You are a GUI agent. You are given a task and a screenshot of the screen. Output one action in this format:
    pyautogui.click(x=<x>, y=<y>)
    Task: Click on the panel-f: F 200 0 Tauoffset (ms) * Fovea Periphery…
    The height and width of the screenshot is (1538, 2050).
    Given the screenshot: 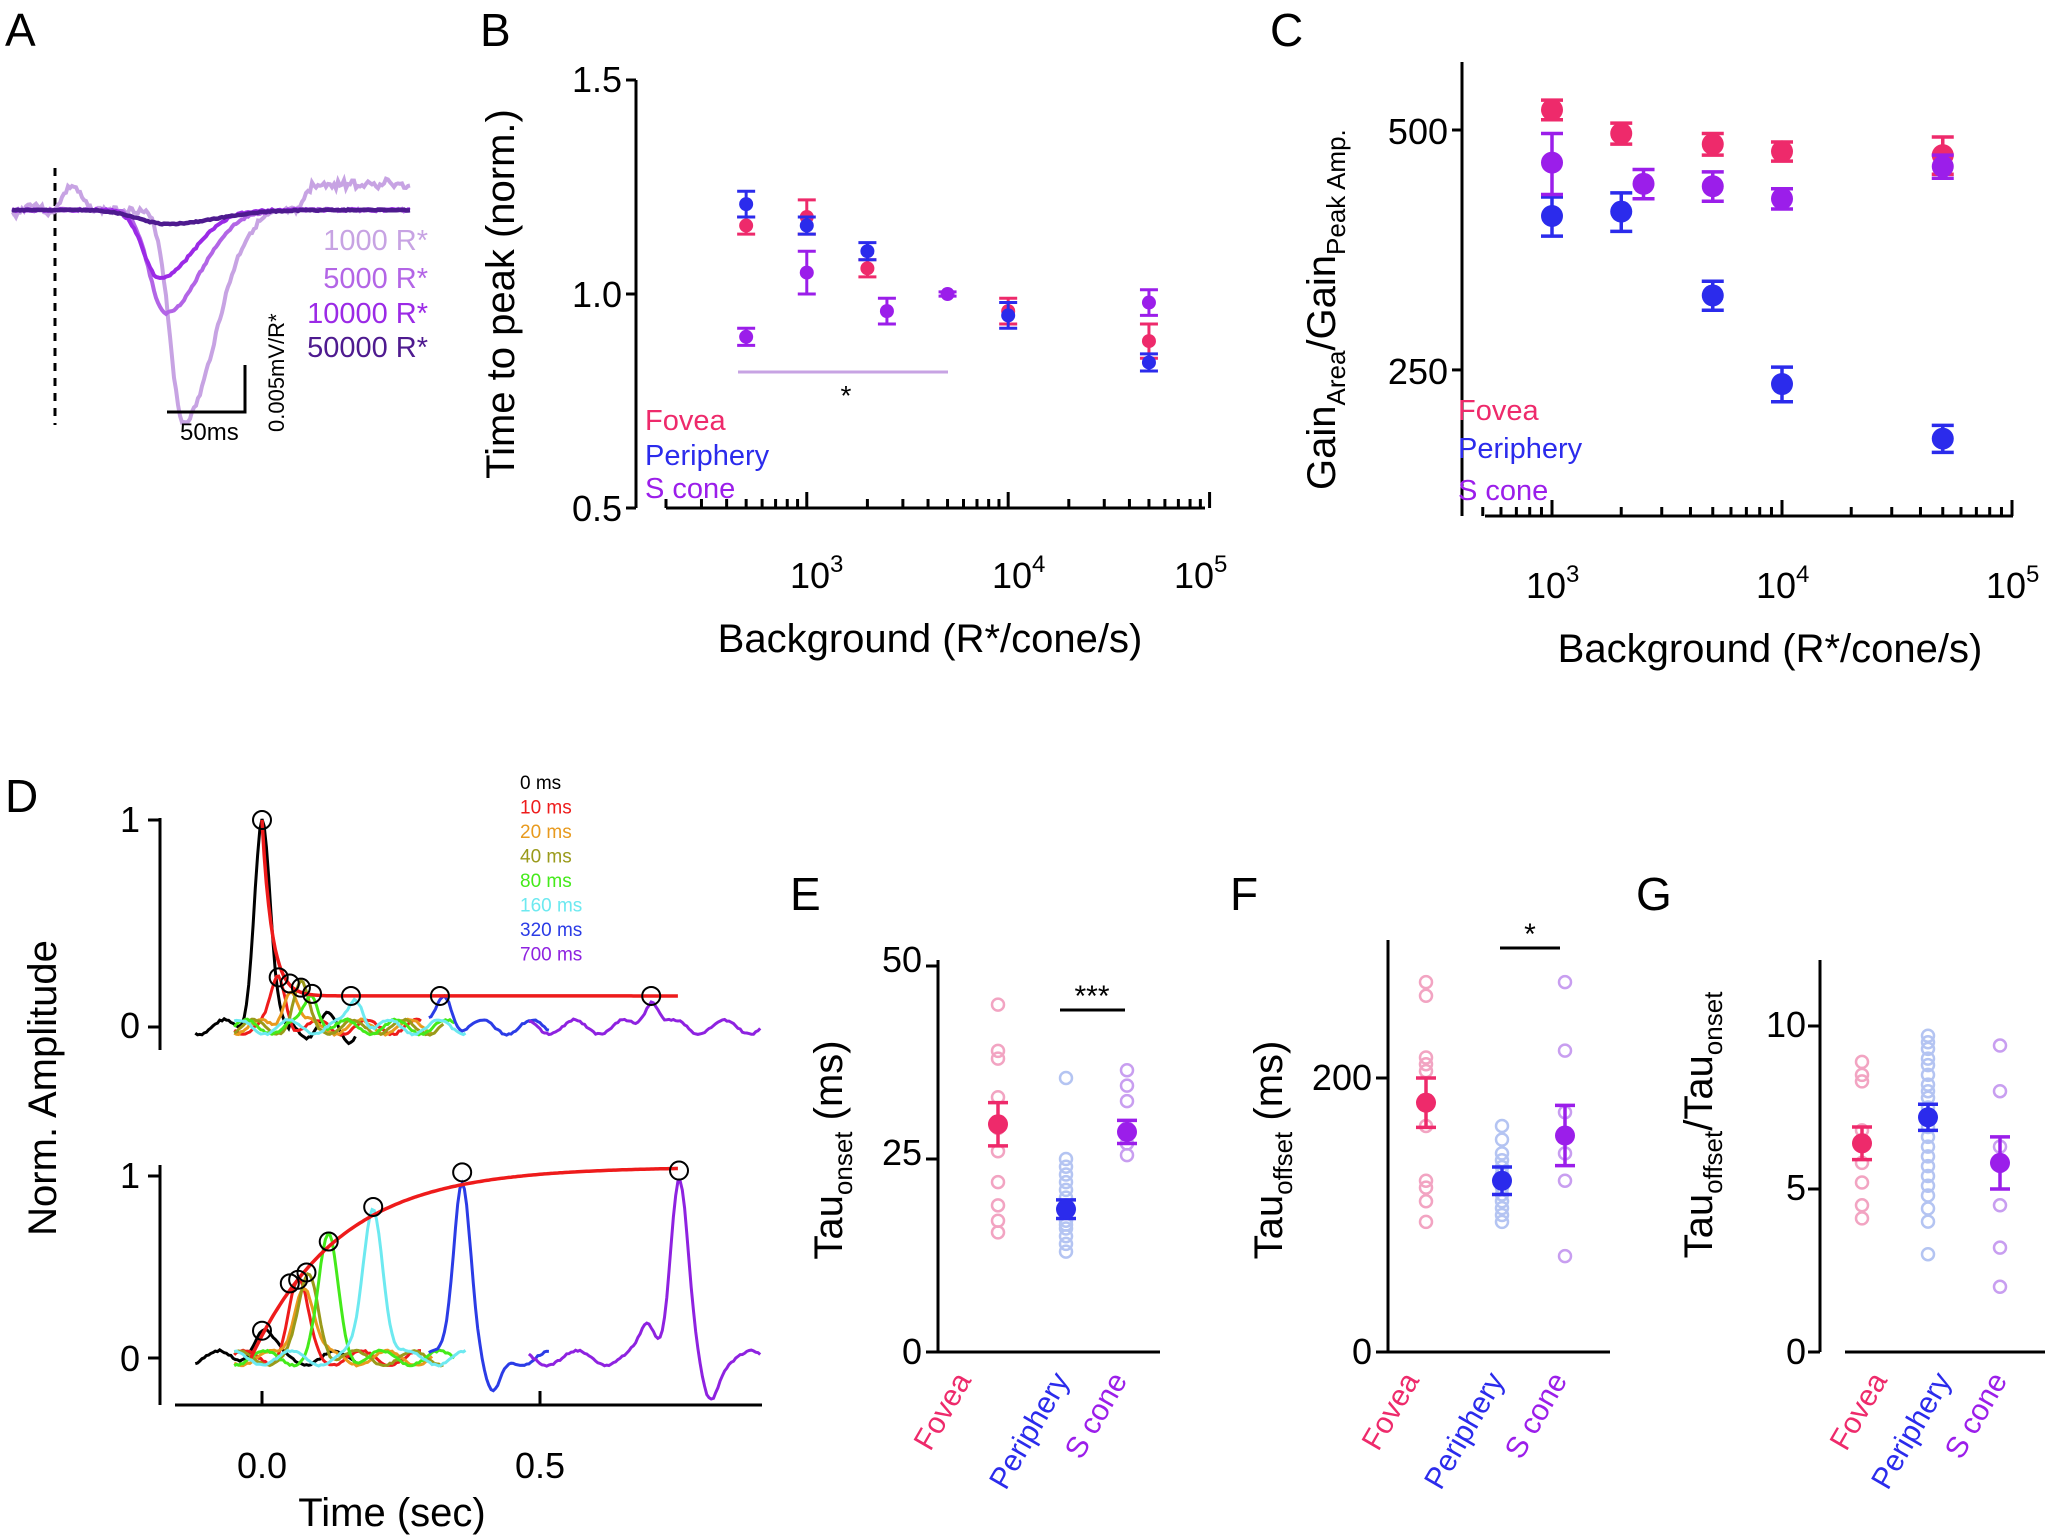 What is the action you would take?
    pyautogui.click(x=1420, y=1181)
    